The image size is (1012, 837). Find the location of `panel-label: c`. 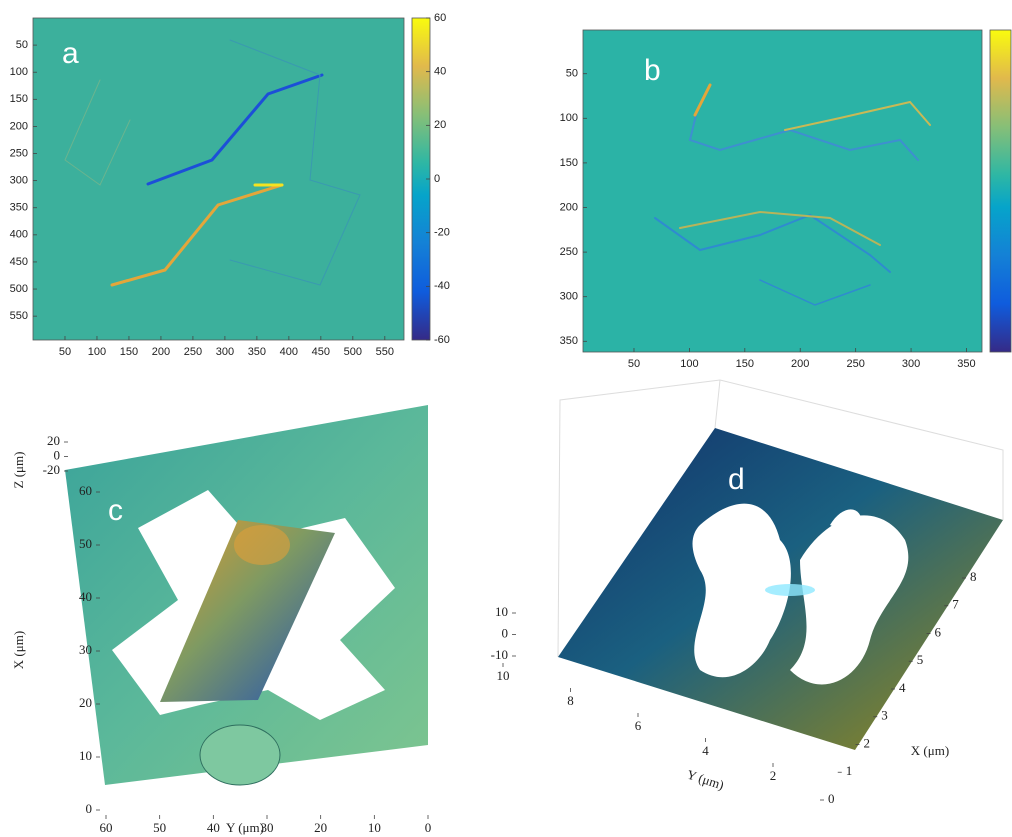

panel-label: c is located at coordinates (115, 510).